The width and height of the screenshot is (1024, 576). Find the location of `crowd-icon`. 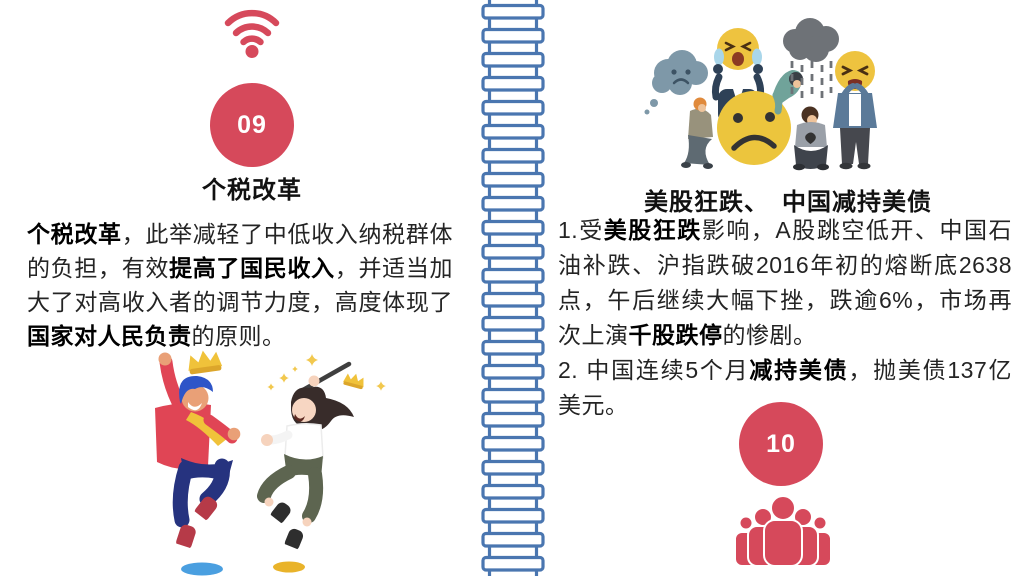

crowd-icon is located at coordinates (783, 531).